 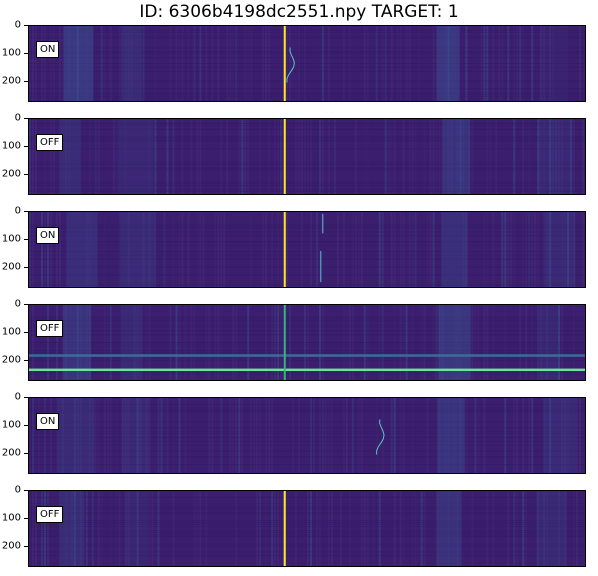 I want to click on vertical-signal-line, so click(x=284, y=528).